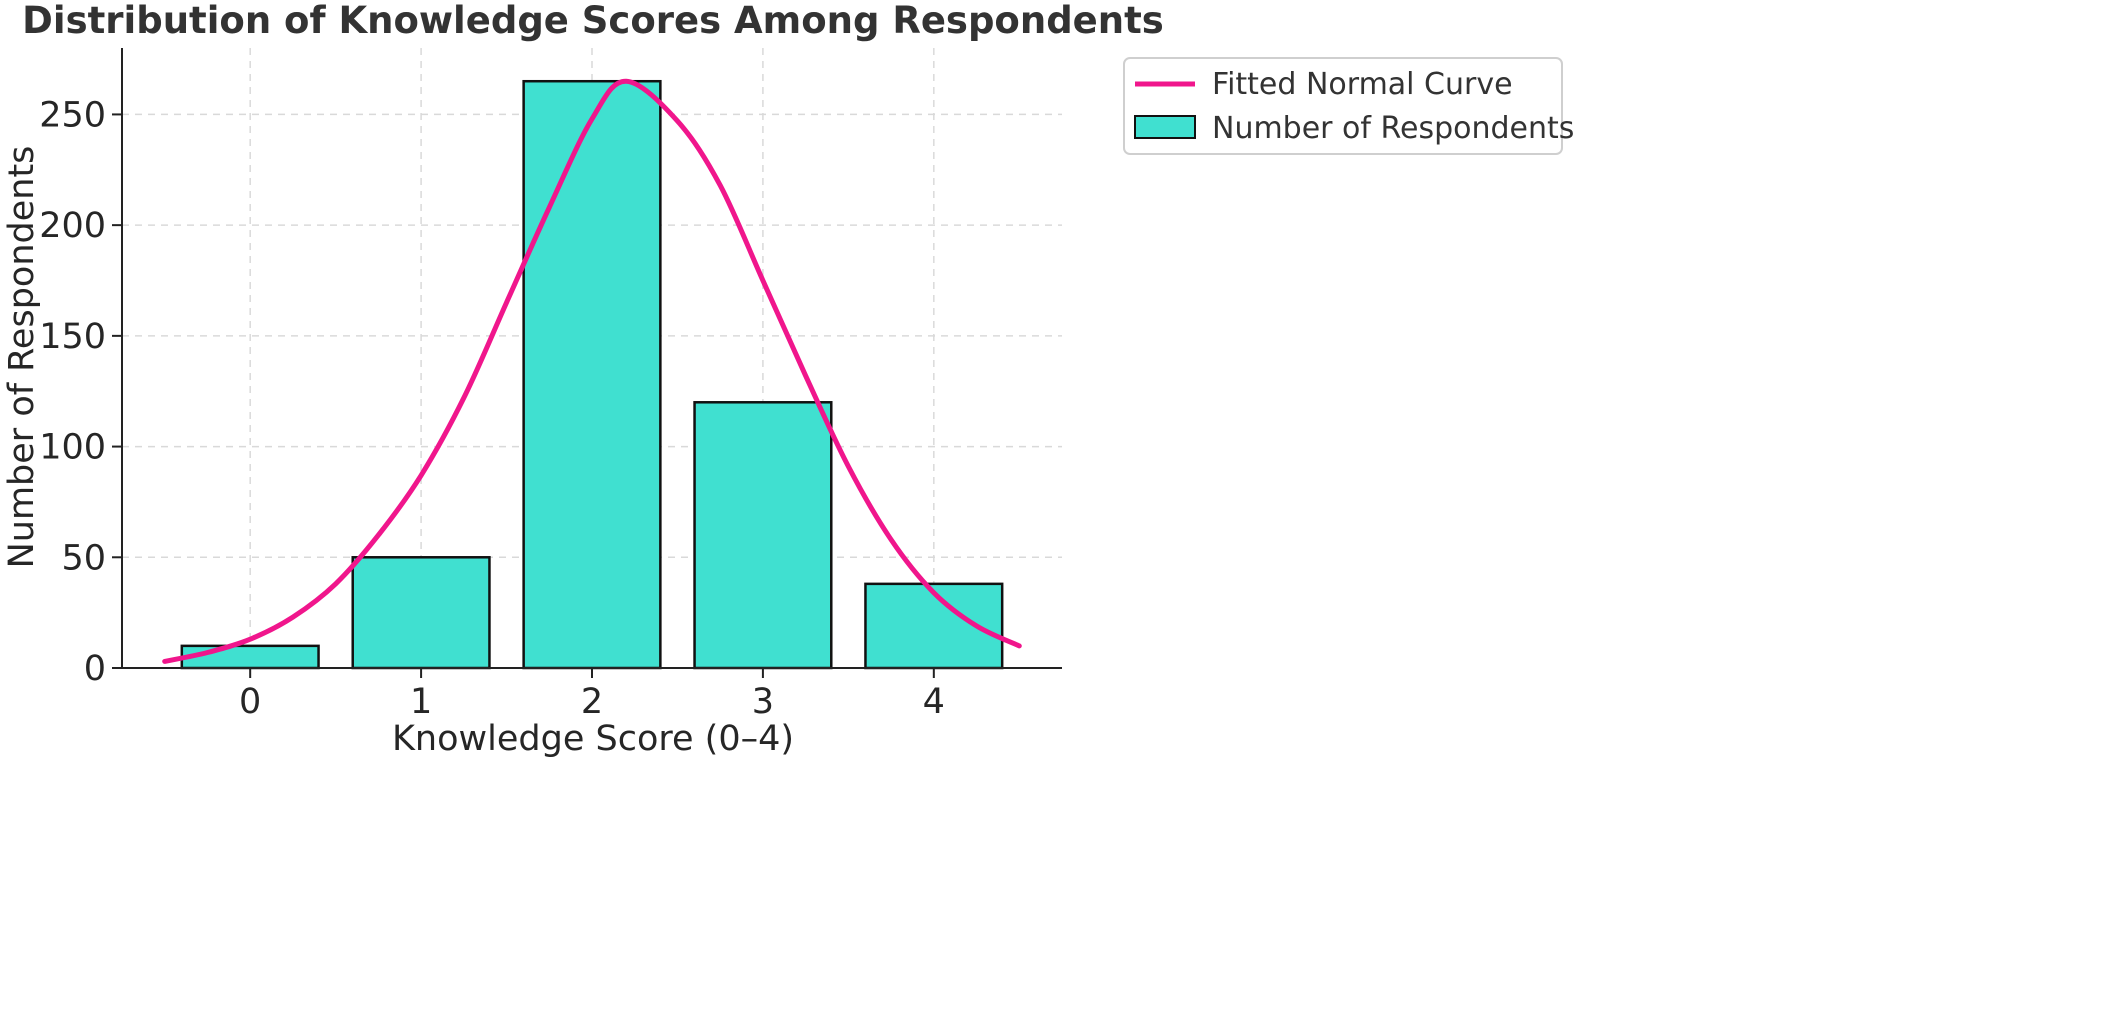 This screenshot has height=1020, width=2102. What do you see at coordinates (83, 558) in the screenshot?
I see `y-tick-label: 50` at bounding box center [83, 558].